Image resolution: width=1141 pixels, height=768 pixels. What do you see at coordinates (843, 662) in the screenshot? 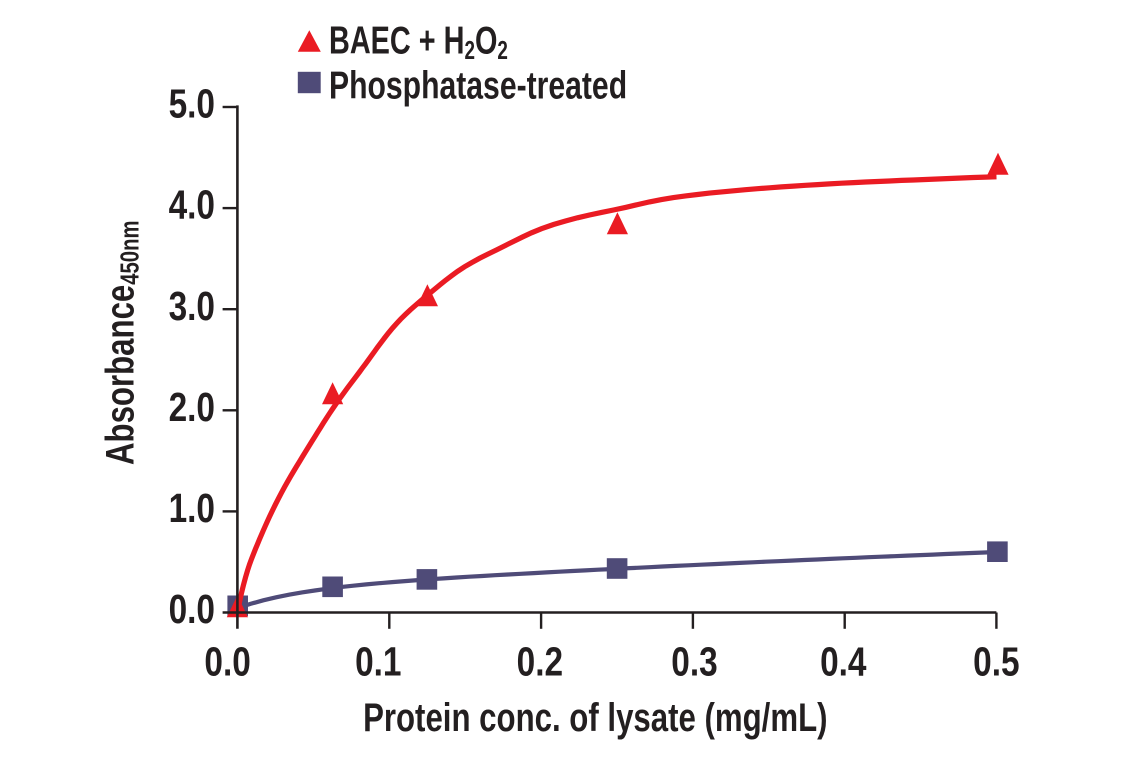
I see `svg-text: 0.4` at bounding box center [843, 662].